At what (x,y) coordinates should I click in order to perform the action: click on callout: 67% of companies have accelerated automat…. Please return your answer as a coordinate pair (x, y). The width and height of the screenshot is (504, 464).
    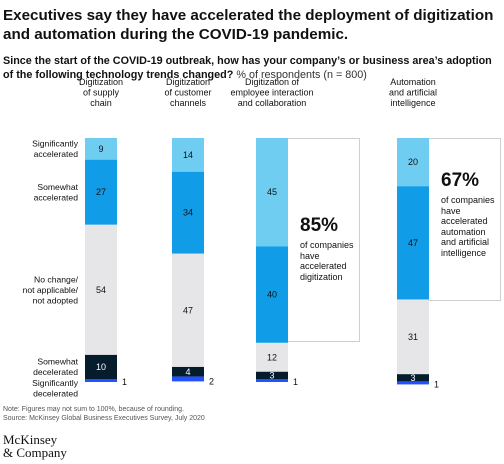
    Looking at the image, I should click on (468, 214).